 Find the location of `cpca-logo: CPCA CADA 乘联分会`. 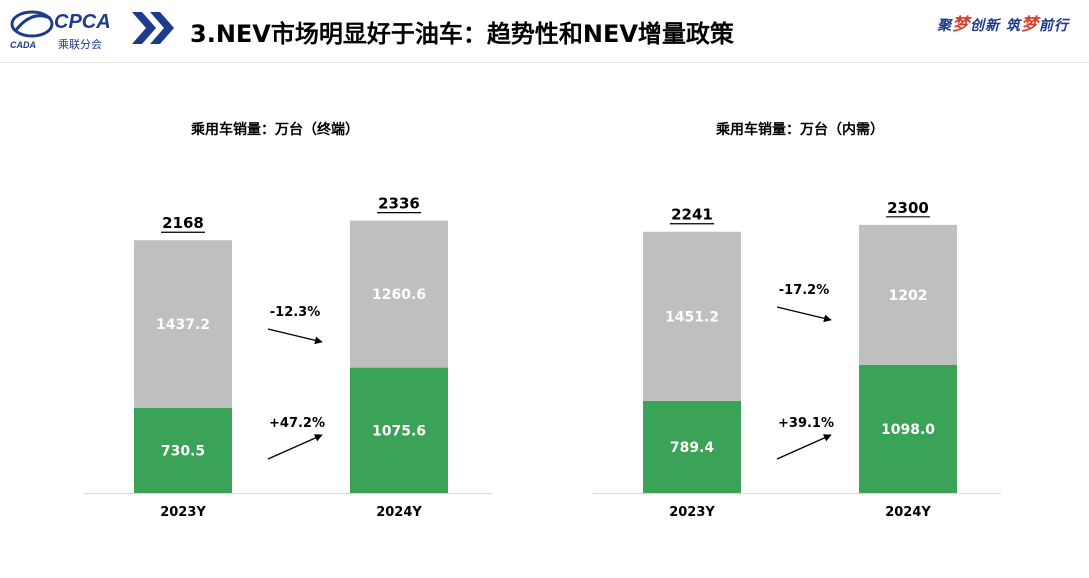

cpca-logo: CPCA CADA 乘联分会 is located at coordinates (60, 30).